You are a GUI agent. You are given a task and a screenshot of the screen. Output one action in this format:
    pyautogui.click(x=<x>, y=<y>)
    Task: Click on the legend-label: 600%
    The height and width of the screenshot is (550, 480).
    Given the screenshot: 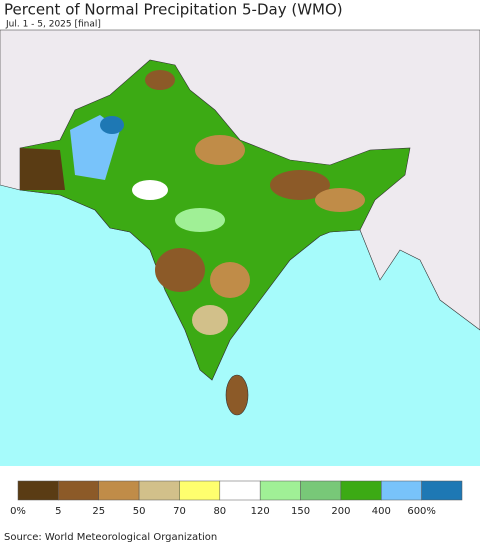 What is the action you would take?
    pyautogui.click(x=421, y=511)
    